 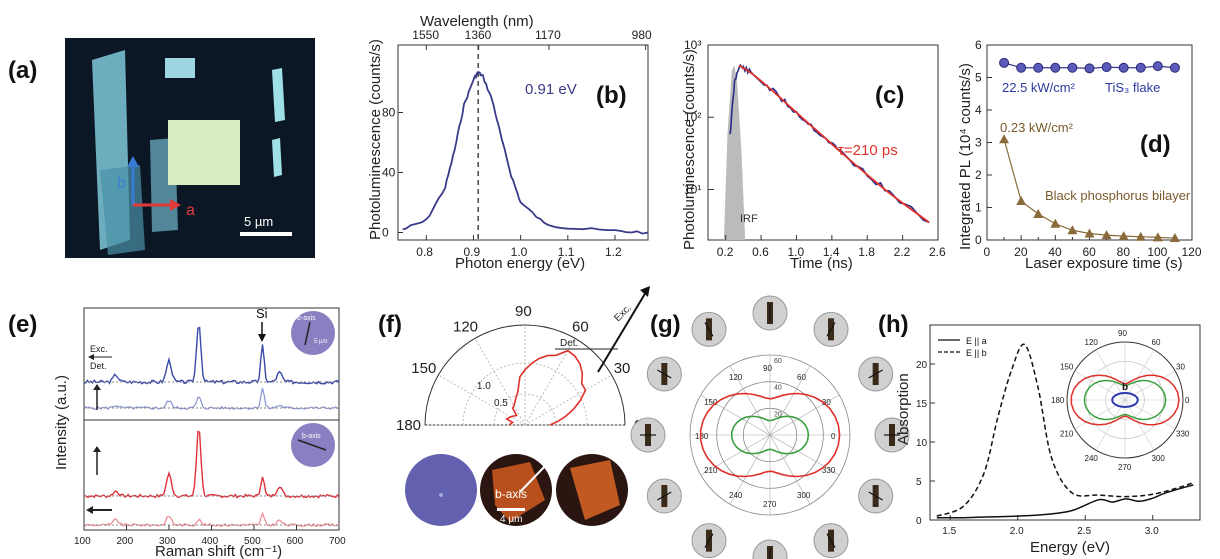 What do you see at coordinates (99, 349) in the screenshot?
I see `e-exc-label: Exc.` at bounding box center [99, 349].